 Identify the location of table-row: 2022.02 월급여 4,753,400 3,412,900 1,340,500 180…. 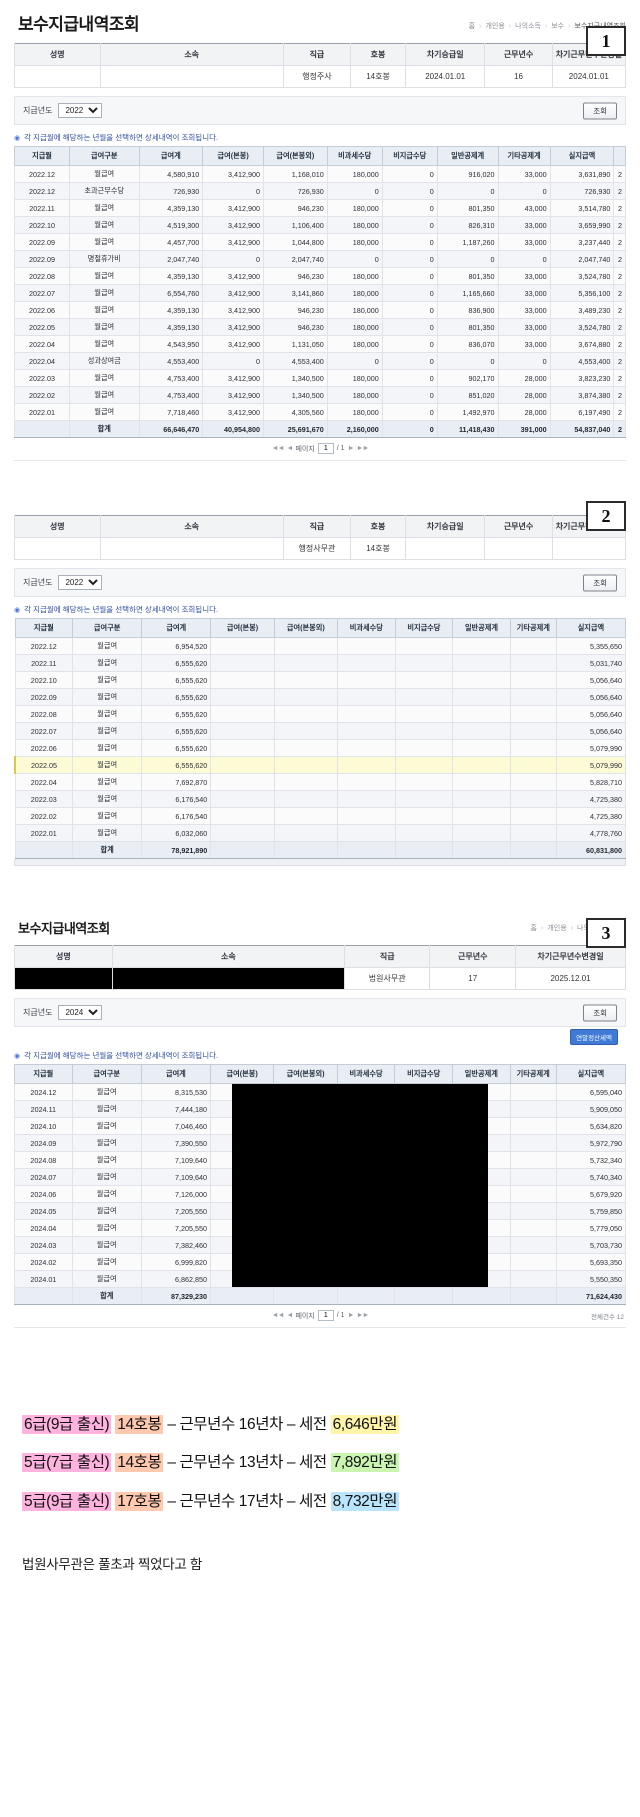
(319, 395).